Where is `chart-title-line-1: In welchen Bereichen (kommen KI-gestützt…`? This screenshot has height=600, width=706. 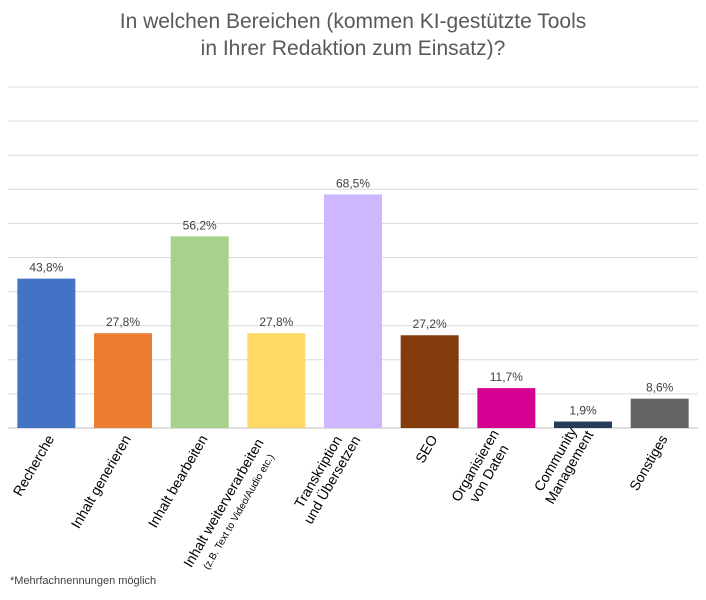 chart-title-line-1: In welchen Bereichen (kommen KI-gestützt… is located at coordinates (353, 21).